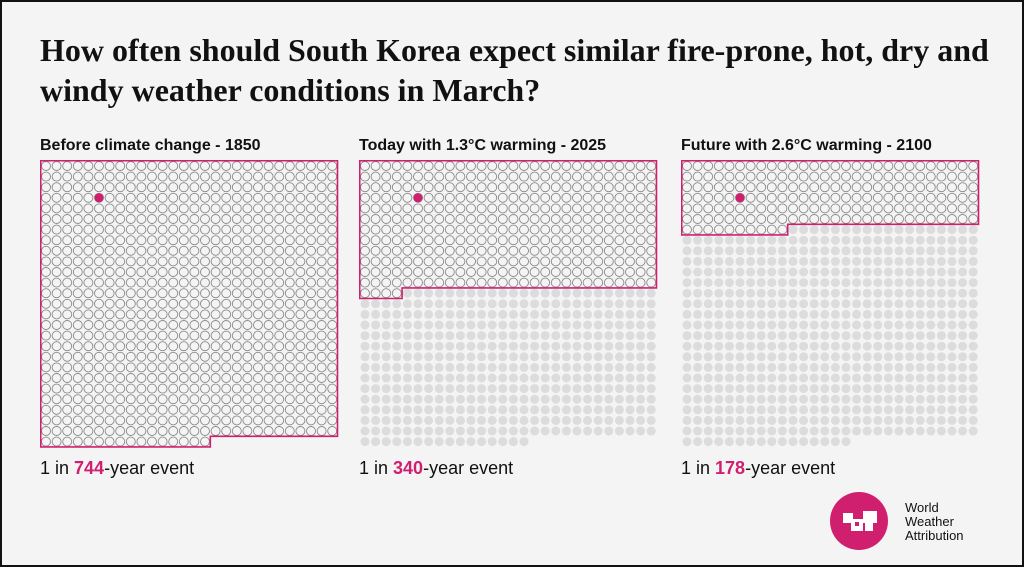 Image resolution: width=1024 pixels, height=567 pixels. What do you see at coordinates (408, 468) in the screenshot?
I see `return-period-value: 340` at bounding box center [408, 468].